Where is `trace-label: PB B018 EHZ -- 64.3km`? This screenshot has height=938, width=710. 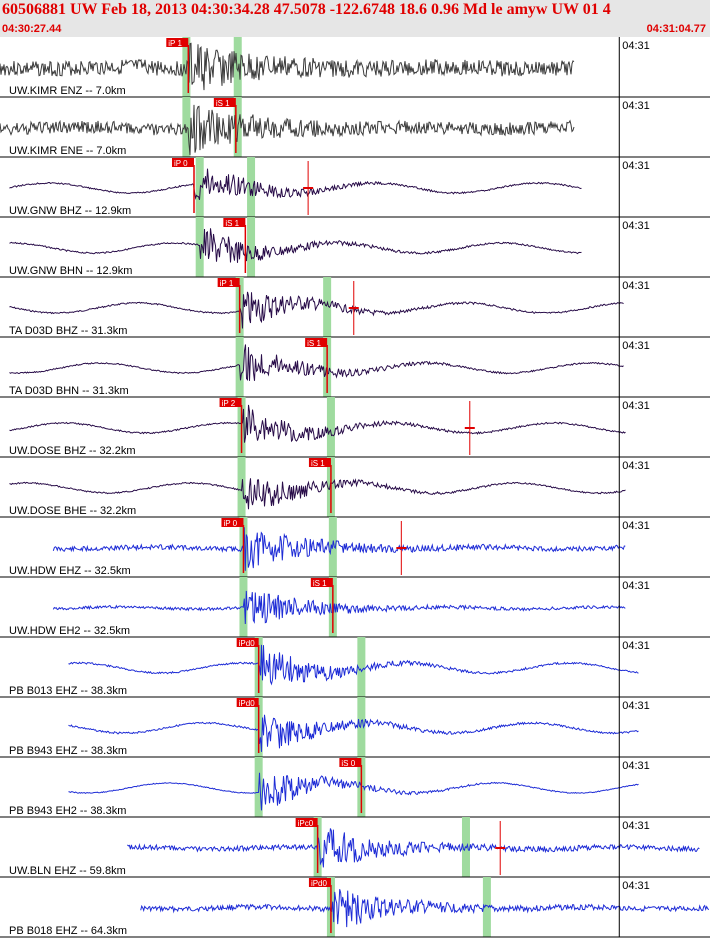 trace-label: PB B018 EHZ -- 64.3km is located at coordinates (68, 931).